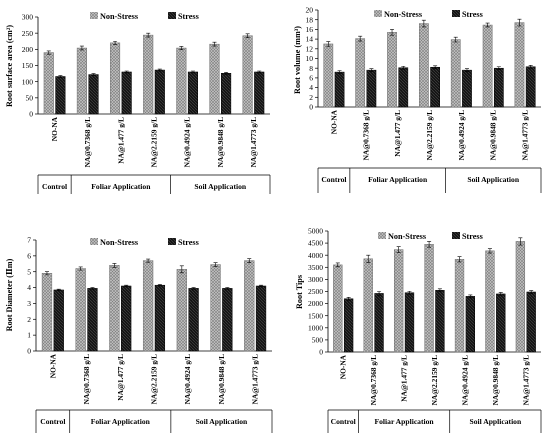 The width and height of the screenshot is (550, 440). Describe the element at coordinates (28, 49) in the screenshot. I see `y-tick-label: 200` at that location.